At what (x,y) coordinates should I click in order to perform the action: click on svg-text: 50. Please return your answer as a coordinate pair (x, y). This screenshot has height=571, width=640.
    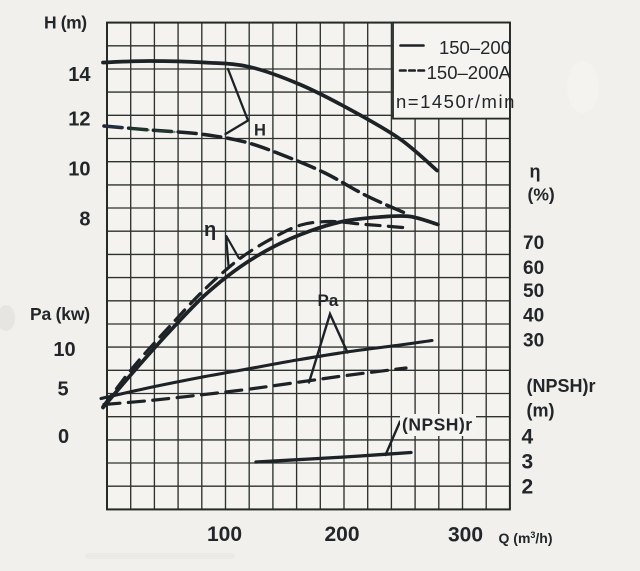
    Looking at the image, I should click on (533, 291).